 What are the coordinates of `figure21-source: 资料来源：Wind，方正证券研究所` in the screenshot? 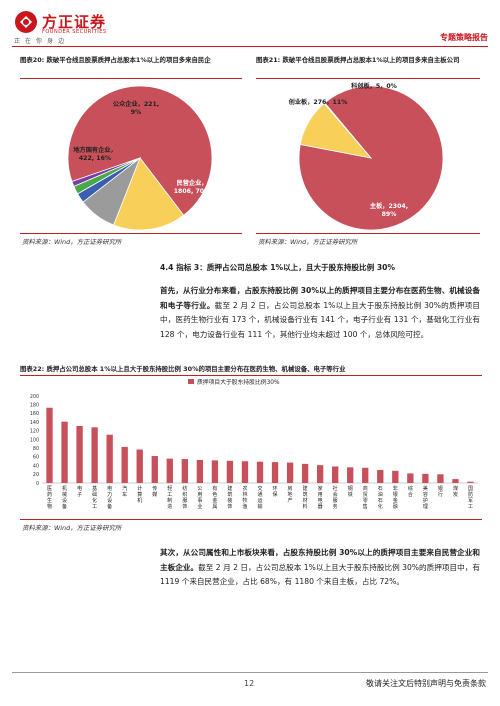 It's located at (308, 242).